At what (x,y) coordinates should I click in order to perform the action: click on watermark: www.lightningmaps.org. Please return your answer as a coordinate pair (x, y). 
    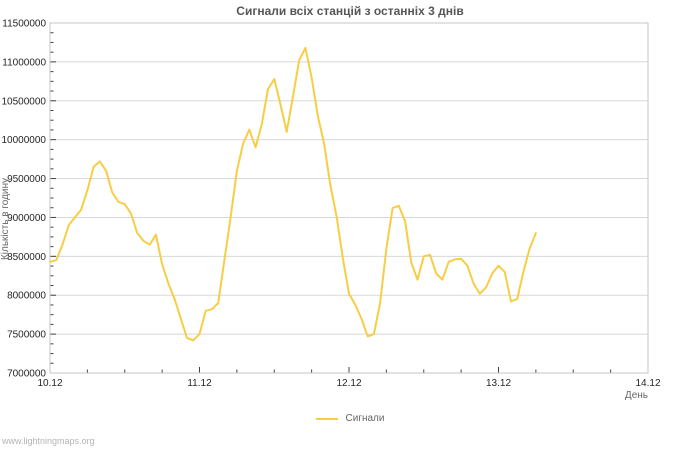
    Looking at the image, I should click on (48, 441).